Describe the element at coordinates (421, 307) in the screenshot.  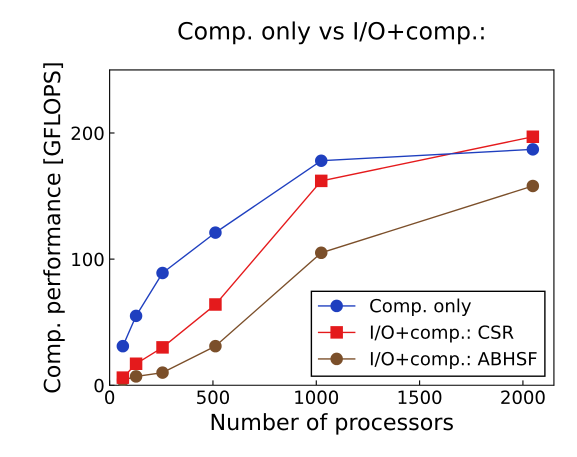
I see `legend-label: Comp. only` at that location.